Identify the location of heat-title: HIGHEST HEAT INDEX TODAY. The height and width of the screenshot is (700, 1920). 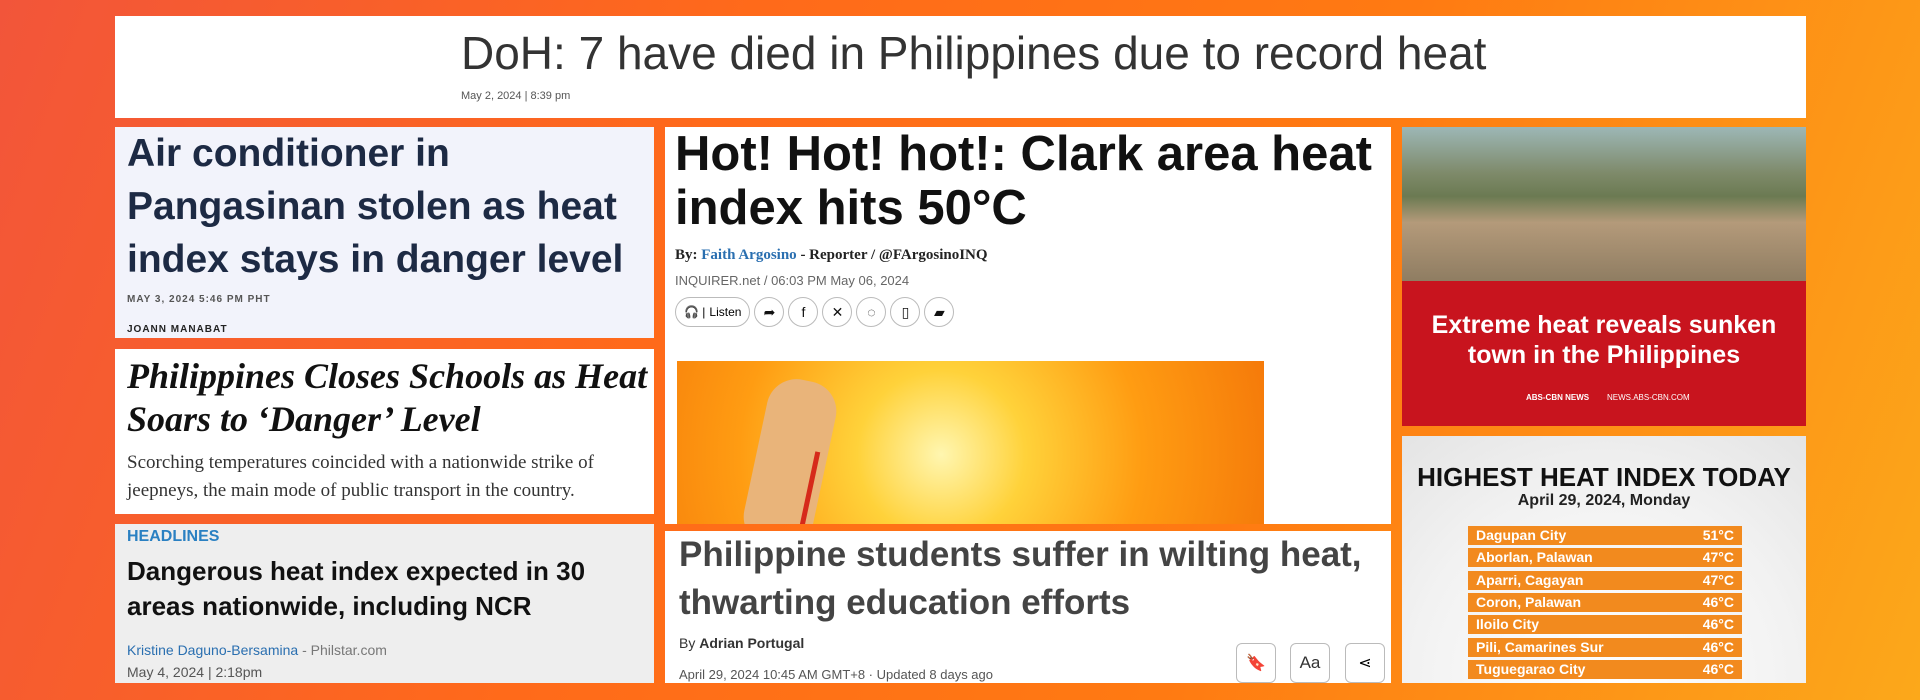
(1604, 477).